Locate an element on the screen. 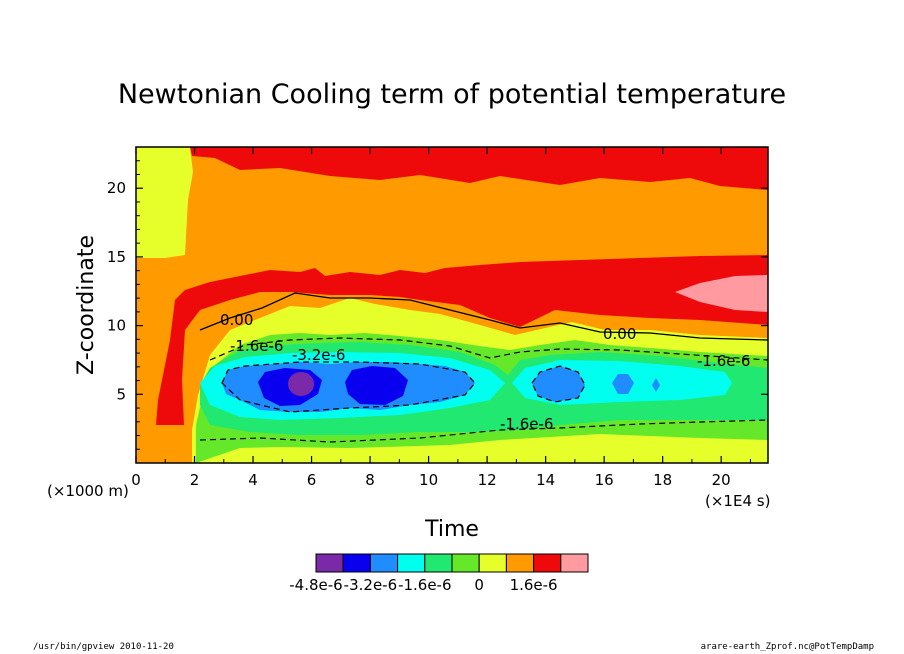  y-tick-label: 10 is located at coordinates (116, 326).